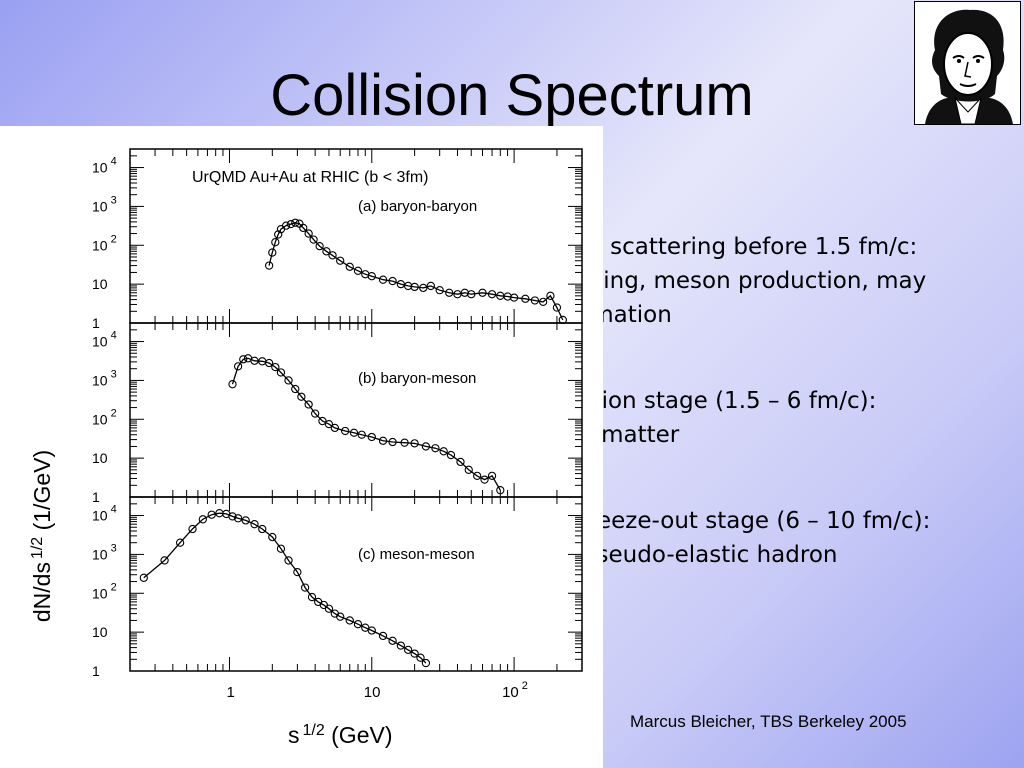 The image size is (1024, 768). I want to click on panel-label: (a) baryon-baryon, so click(417, 206).